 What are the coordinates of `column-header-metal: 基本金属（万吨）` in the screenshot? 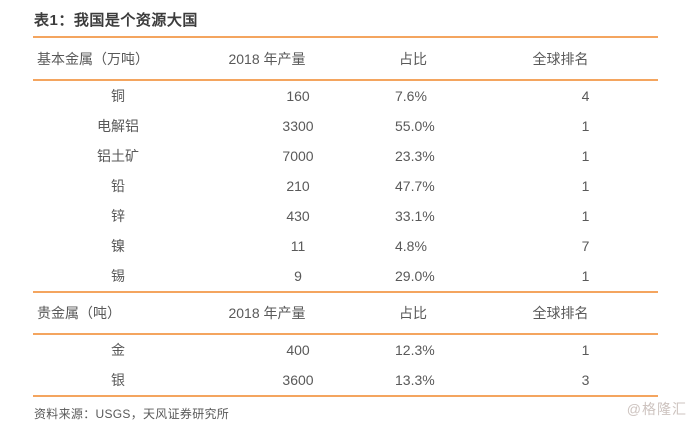 It's located at (93, 58).